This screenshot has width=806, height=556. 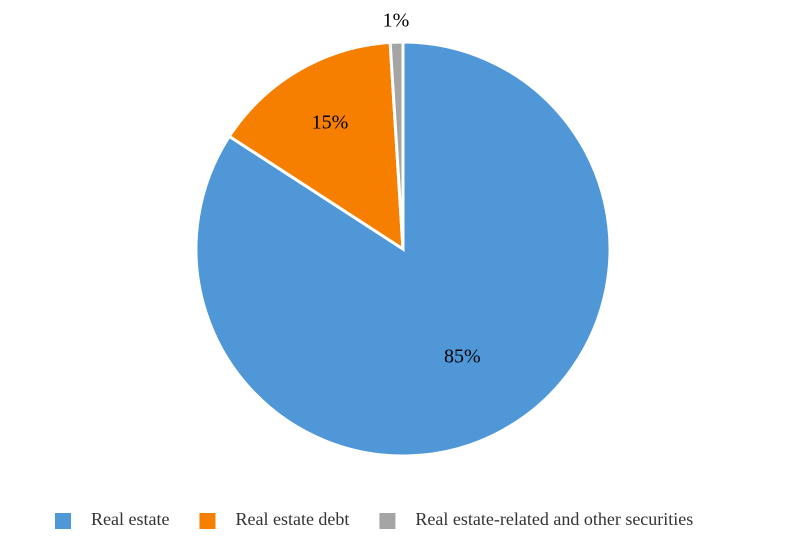 What do you see at coordinates (396, 21) in the screenshot?
I see `data-label: 1%` at bounding box center [396, 21].